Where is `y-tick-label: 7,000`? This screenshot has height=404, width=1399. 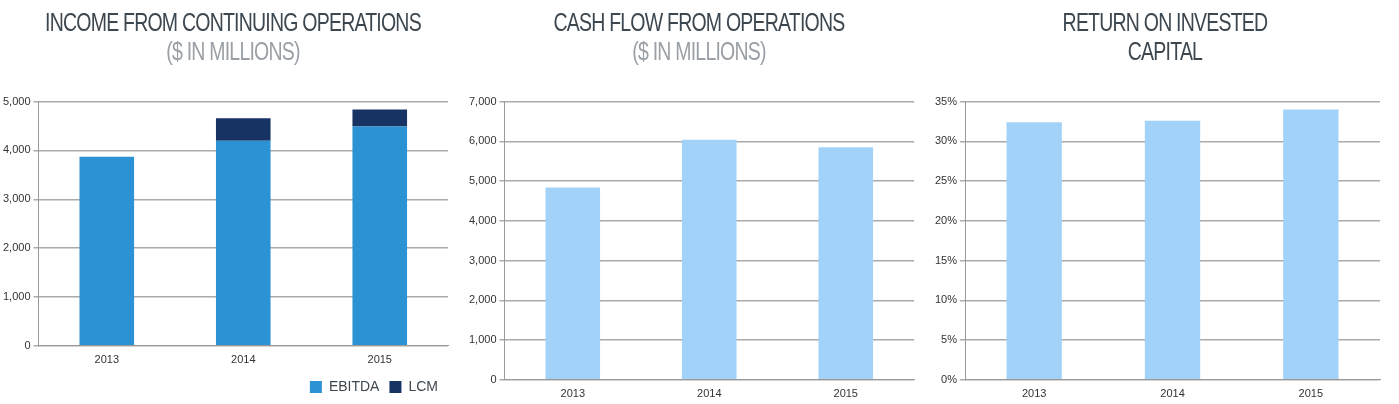
y-tick-label: 7,000 is located at coordinates (483, 100).